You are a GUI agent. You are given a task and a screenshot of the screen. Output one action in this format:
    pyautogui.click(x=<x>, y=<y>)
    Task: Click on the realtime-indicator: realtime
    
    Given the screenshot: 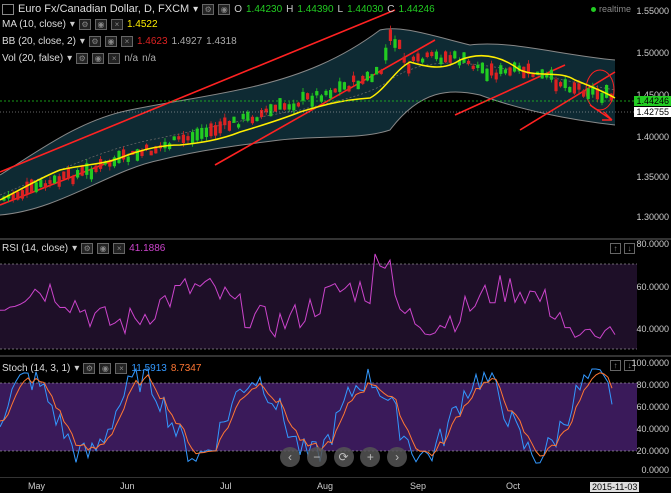 What is the action you would take?
    pyautogui.click(x=610, y=9)
    